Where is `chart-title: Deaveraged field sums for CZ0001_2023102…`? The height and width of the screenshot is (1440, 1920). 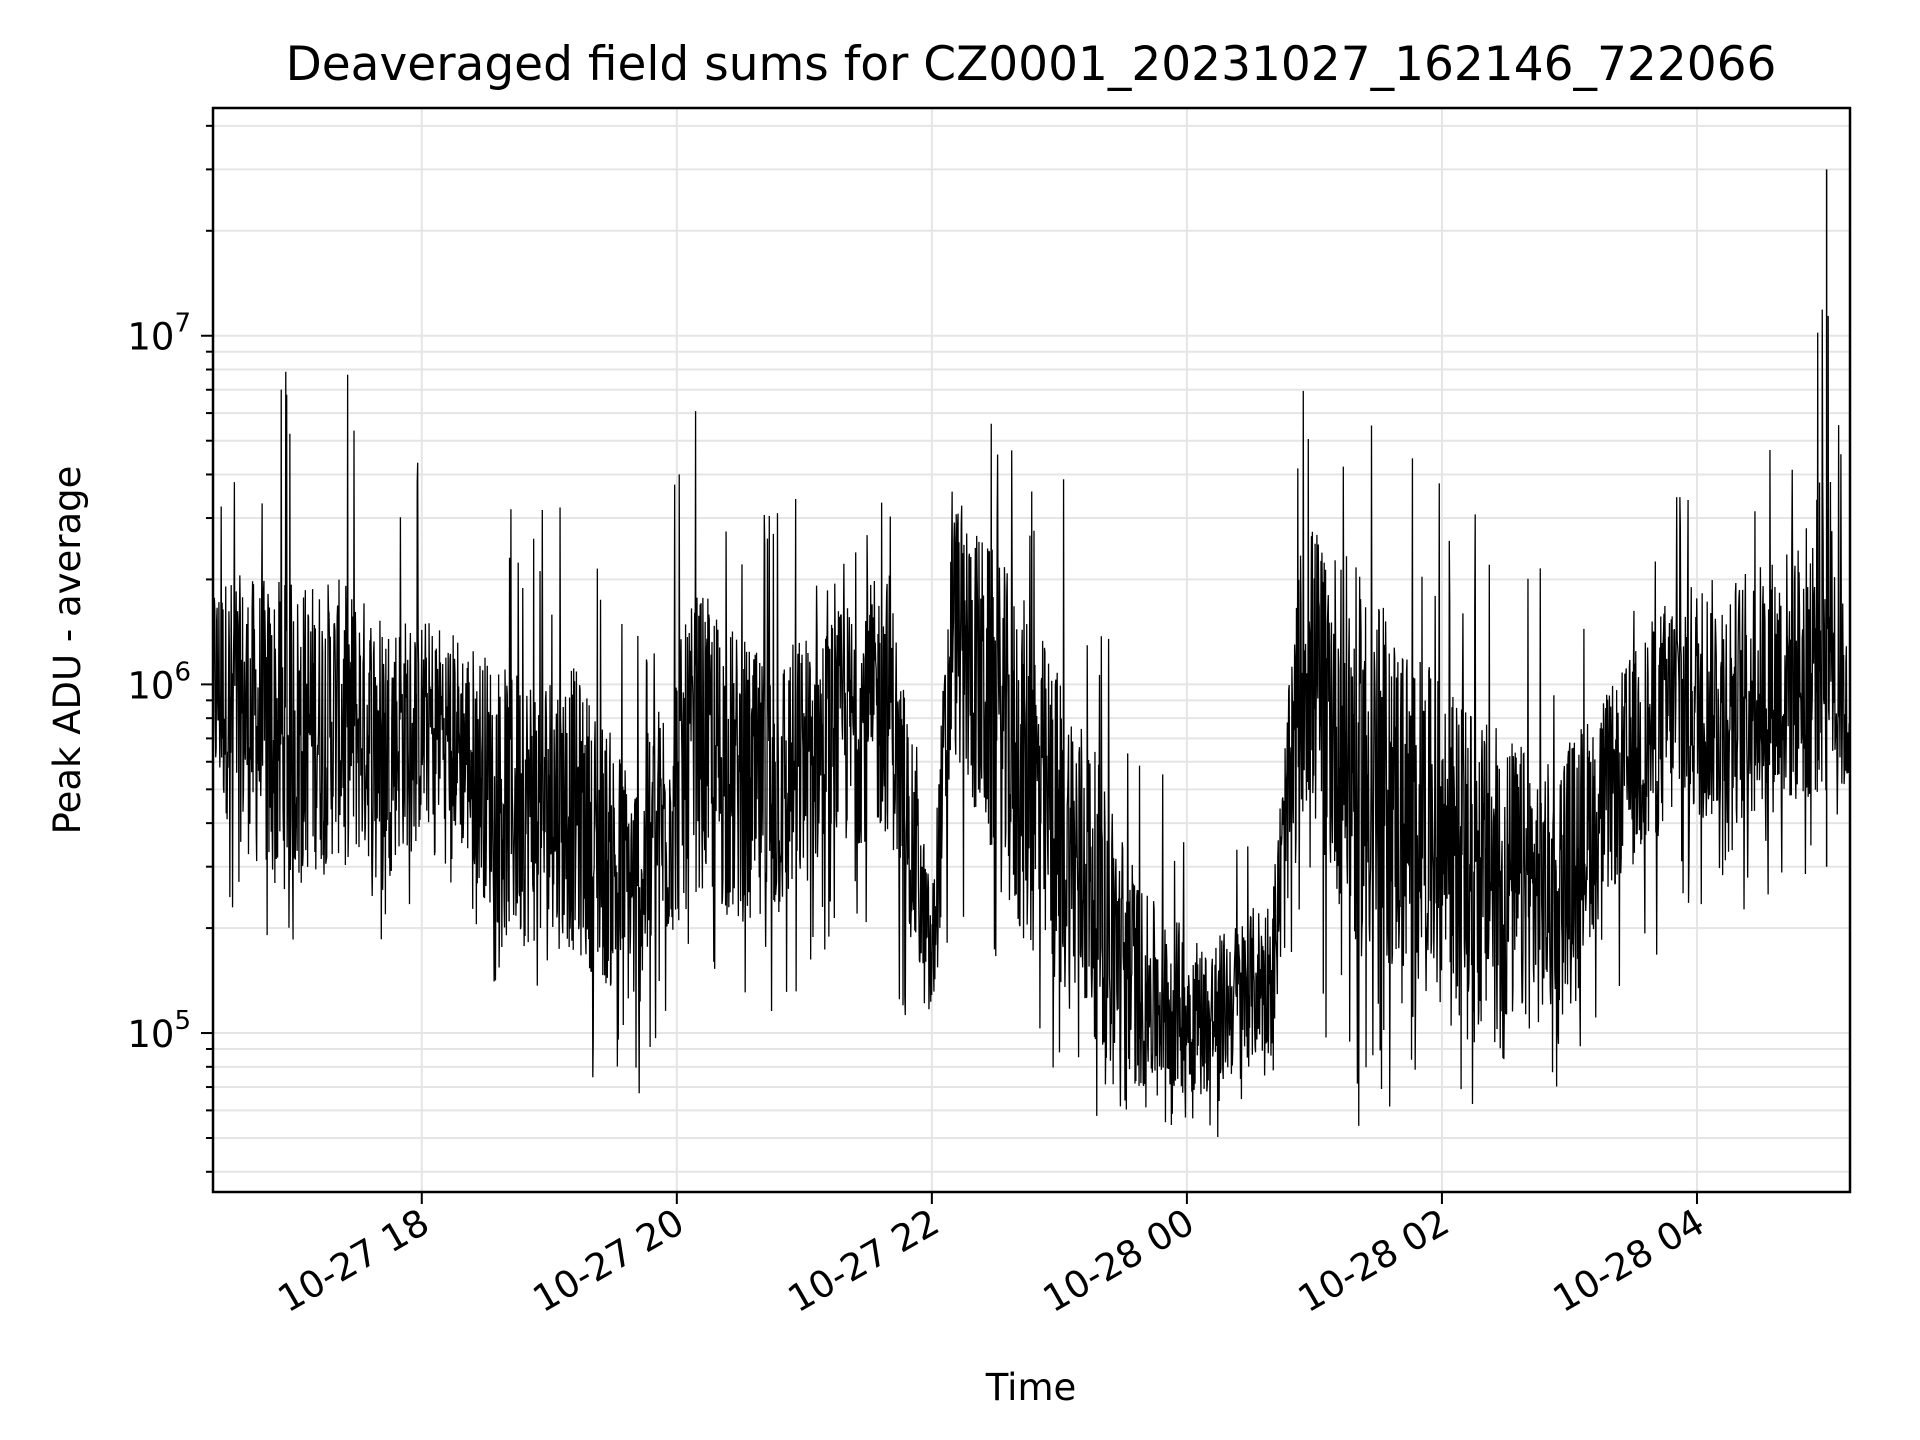
chart-title: Deaveraged field sums for CZ0001_2023102… is located at coordinates (1031, 64).